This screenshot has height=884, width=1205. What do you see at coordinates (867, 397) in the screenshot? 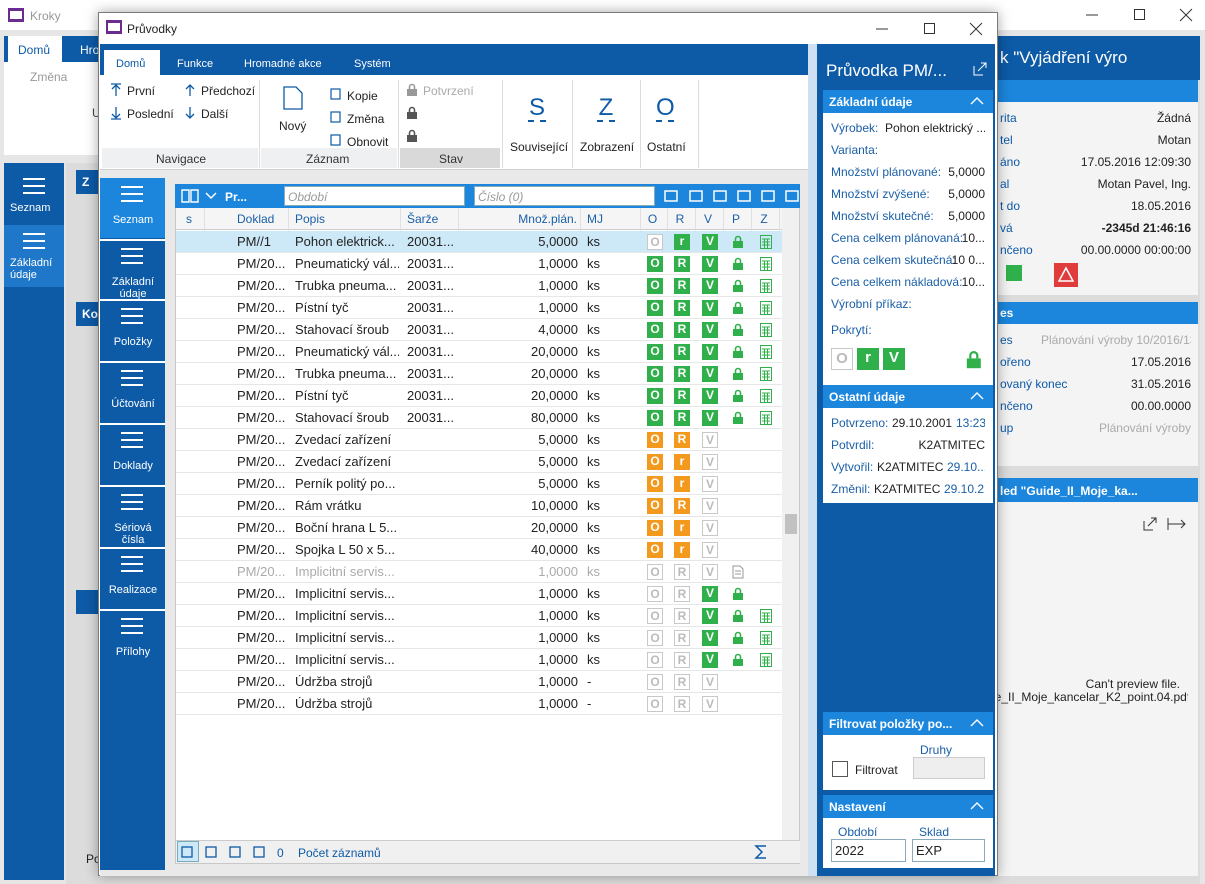
I see `section-title: Ostatní údaje` at bounding box center [867, 397].